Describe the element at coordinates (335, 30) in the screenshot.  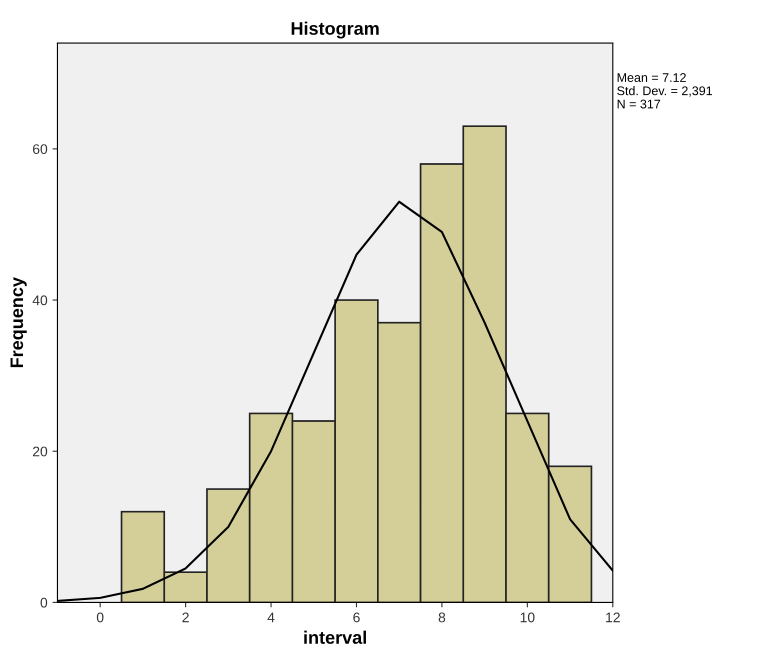
I see `chart-title: Histogram` at that location.